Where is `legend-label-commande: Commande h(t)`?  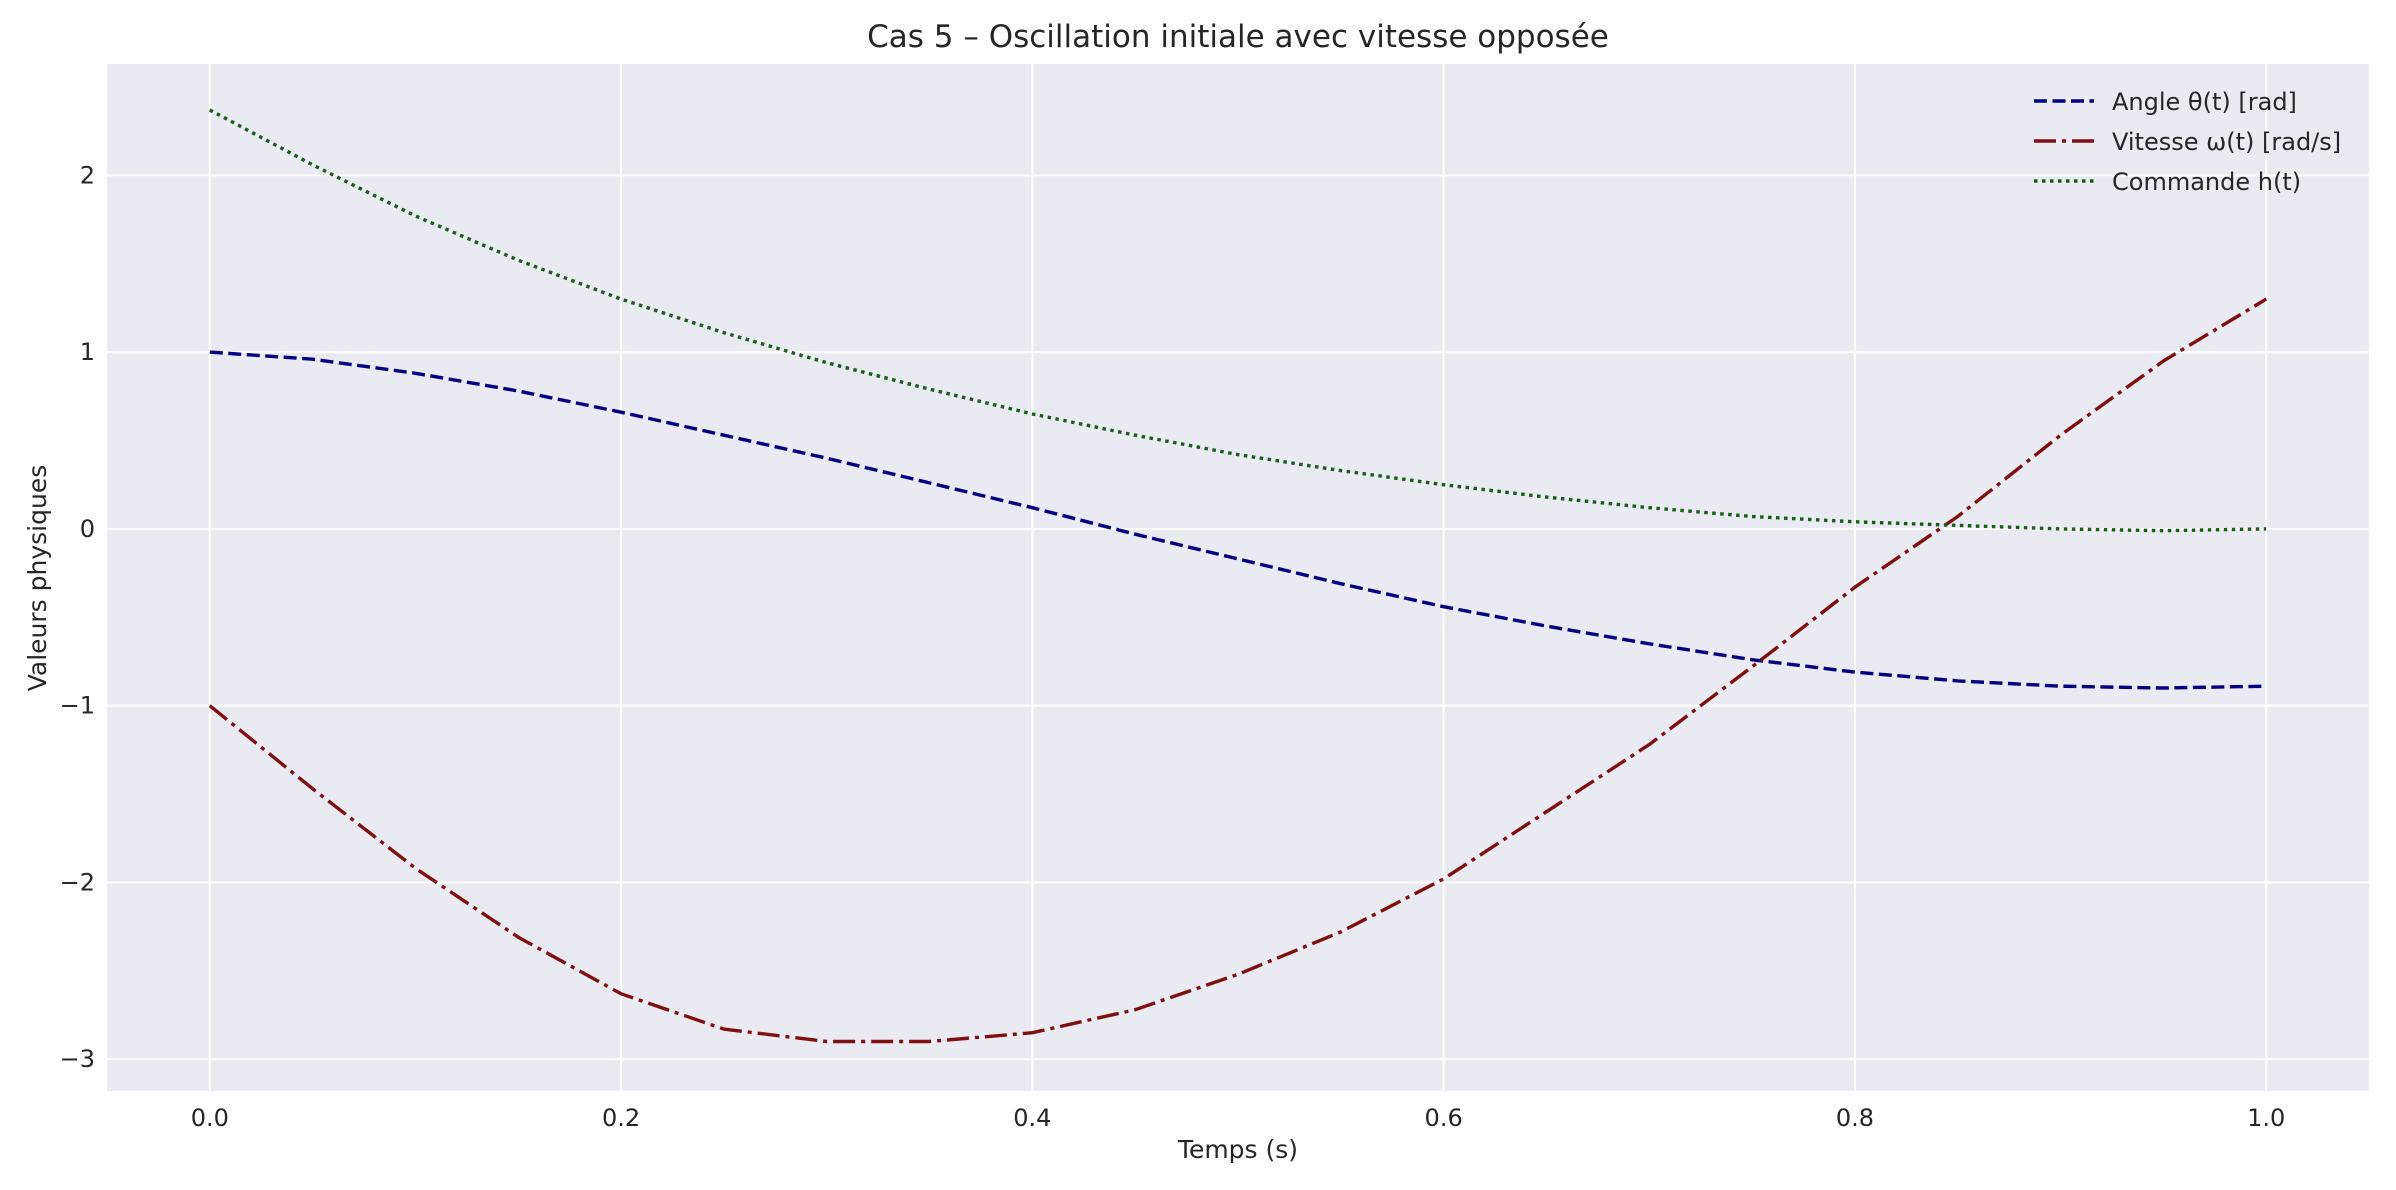 legend-label-commande: Commande h(t) is located at coordinates (2206, 182).